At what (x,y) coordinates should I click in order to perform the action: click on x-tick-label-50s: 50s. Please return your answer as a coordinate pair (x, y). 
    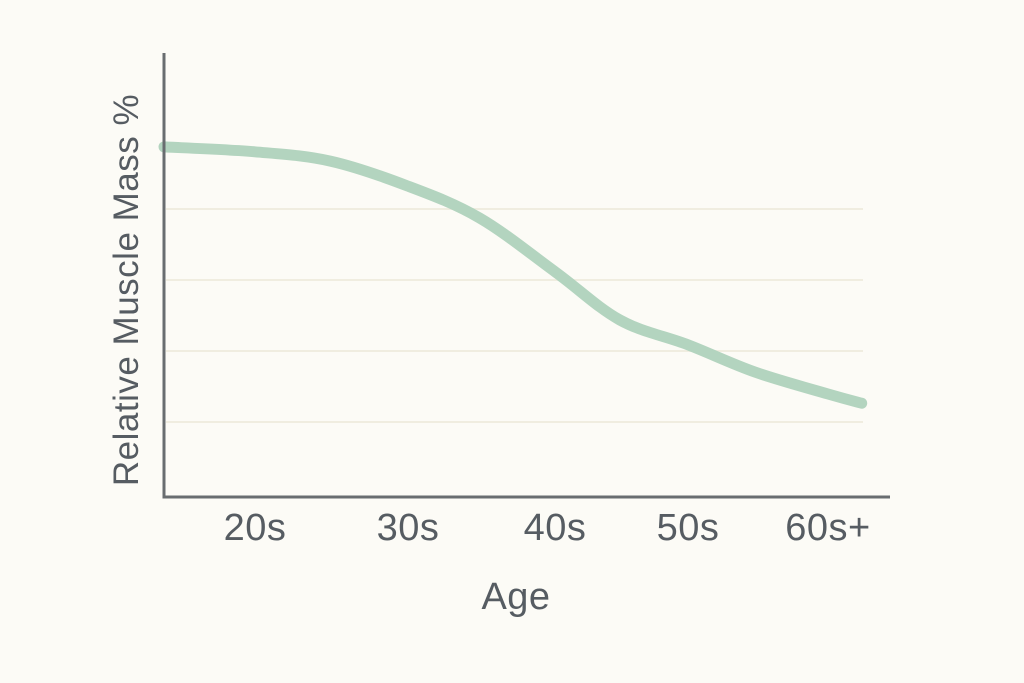
    Looking at the image, I should click on (688, 528).